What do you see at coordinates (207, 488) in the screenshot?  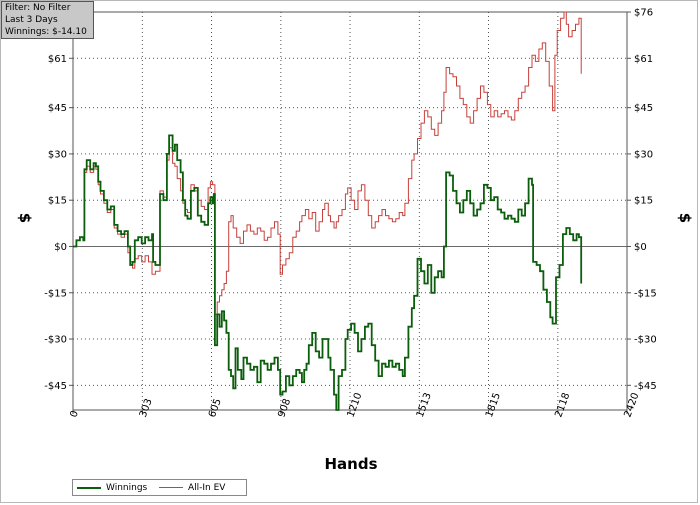 I see `legend-label-all-in-ev: All-In EV` at bounding box center [207, 488].